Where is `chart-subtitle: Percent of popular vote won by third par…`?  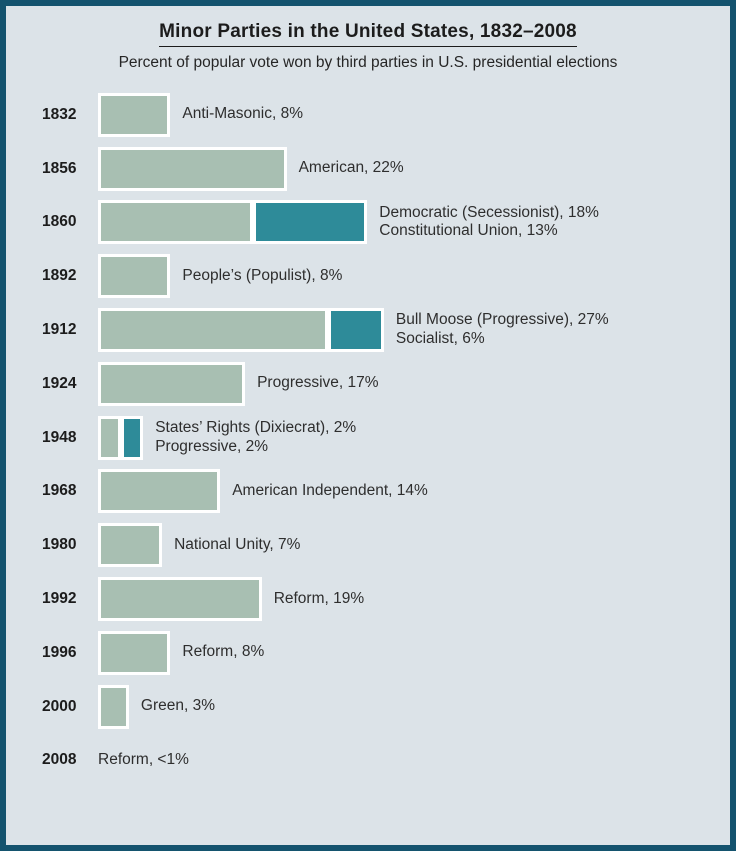
chart-subtitle: Percent of popular vote won by third par… is located at coordinates (368, 62).